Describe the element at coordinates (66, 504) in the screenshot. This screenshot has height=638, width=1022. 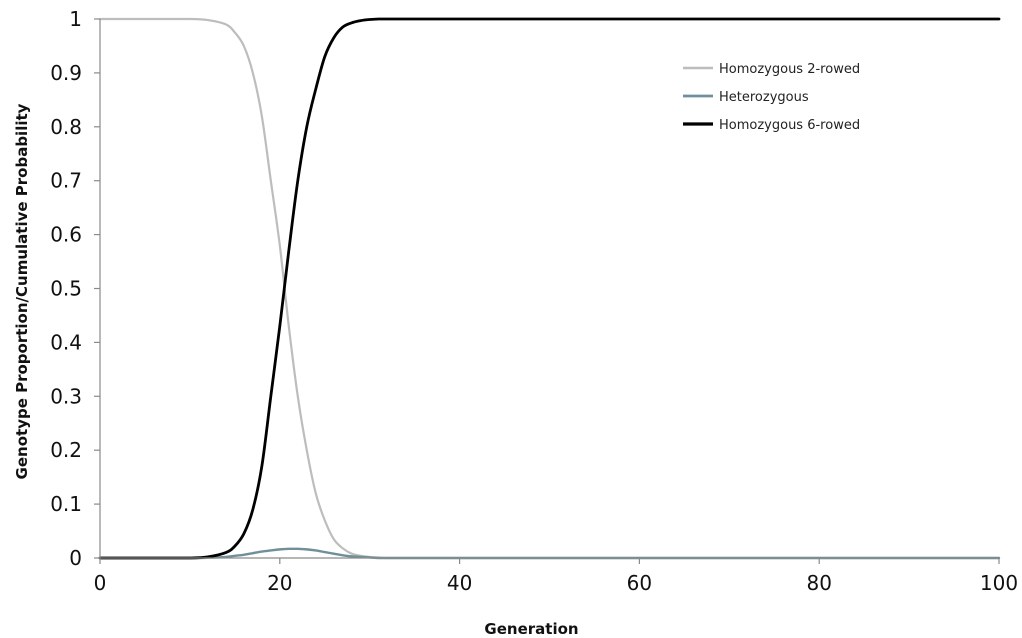
I see `y-tick-label: 0.1` at that location.